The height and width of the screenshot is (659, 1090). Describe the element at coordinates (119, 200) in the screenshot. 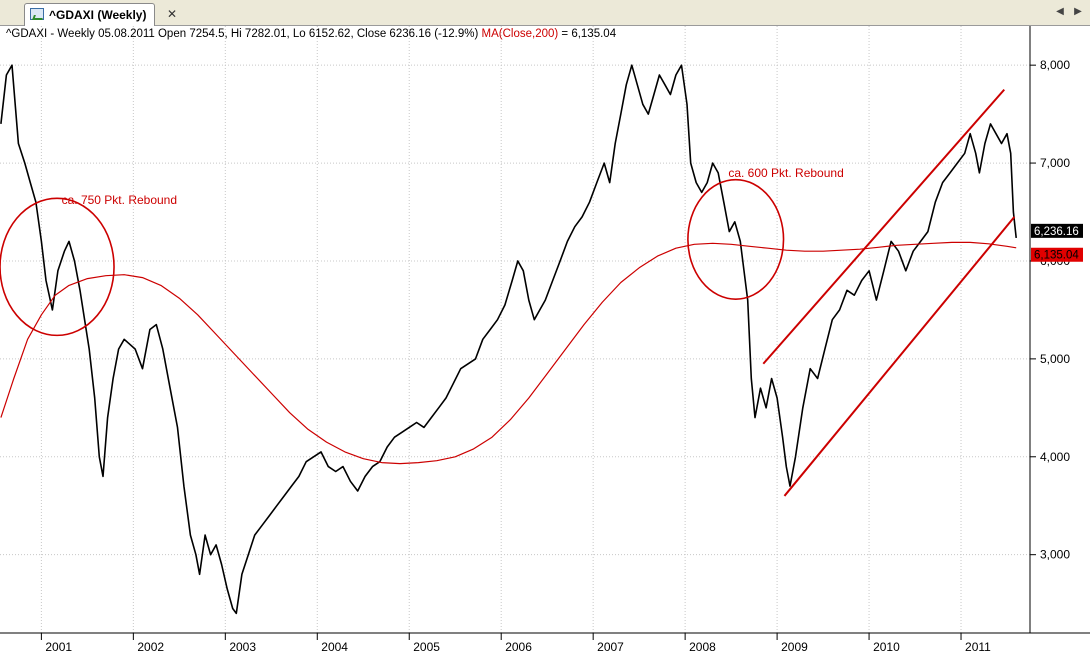

I see `rebound-annotation: ca. 750 Pkt. Rebound` at that location.